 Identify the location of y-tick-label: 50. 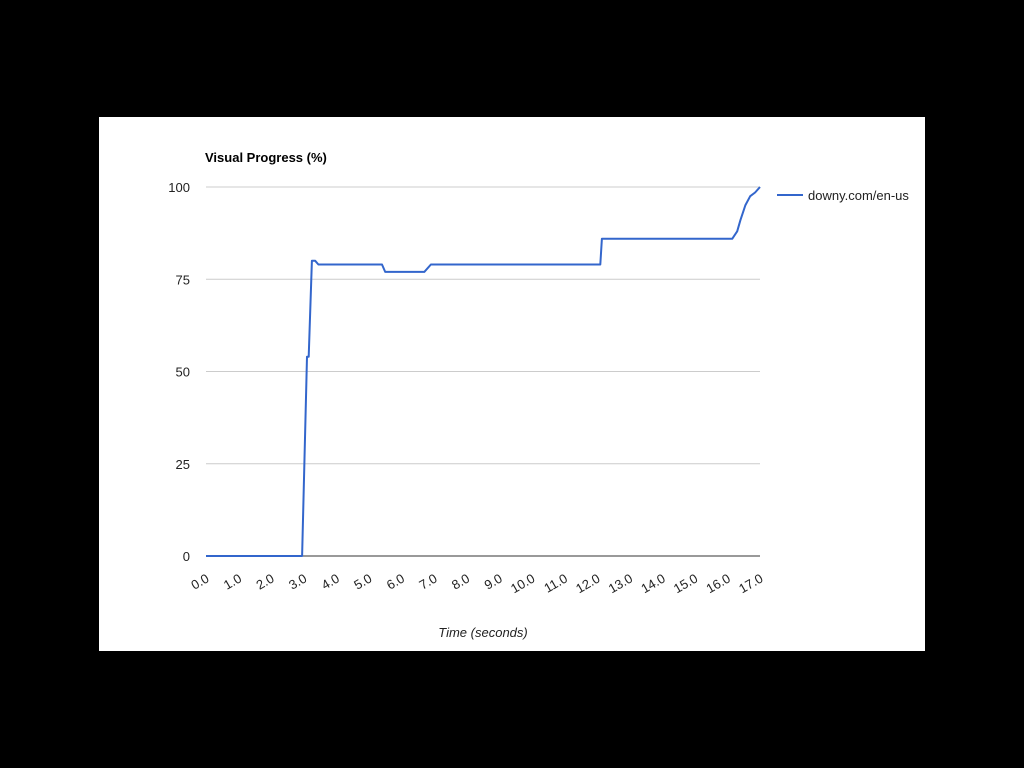
(183, 372).